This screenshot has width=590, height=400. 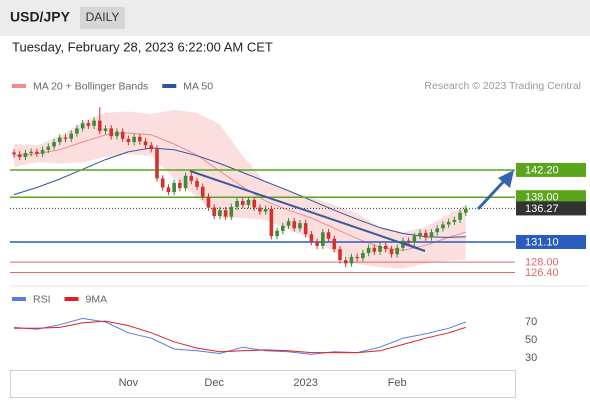 I want to click on y-tick-label: 70, so click(x=531, y=322).